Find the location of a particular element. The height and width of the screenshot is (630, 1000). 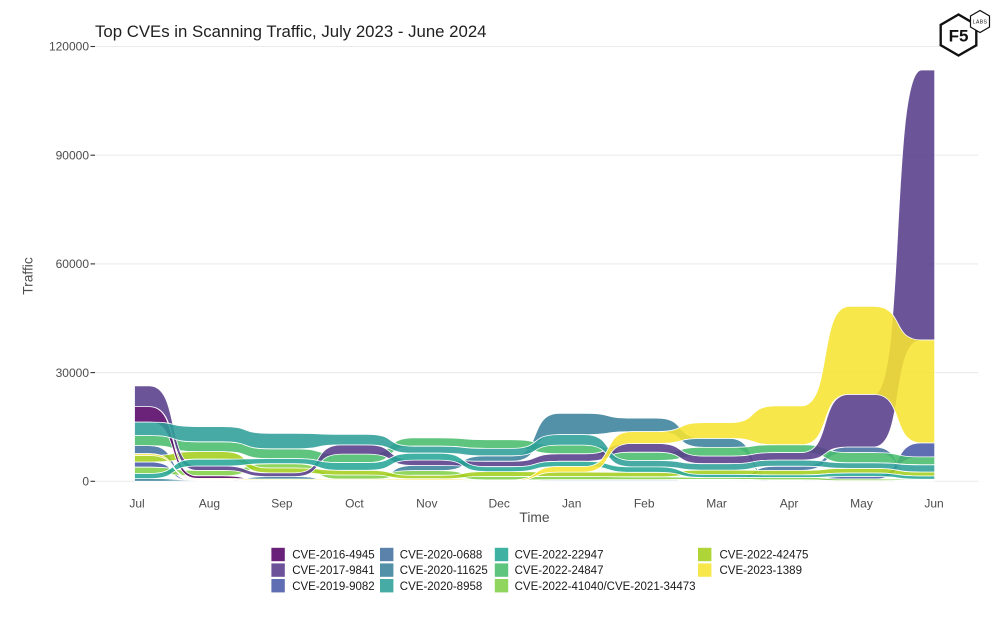

svg-text: 120000 is located at coordinates (69, 47).